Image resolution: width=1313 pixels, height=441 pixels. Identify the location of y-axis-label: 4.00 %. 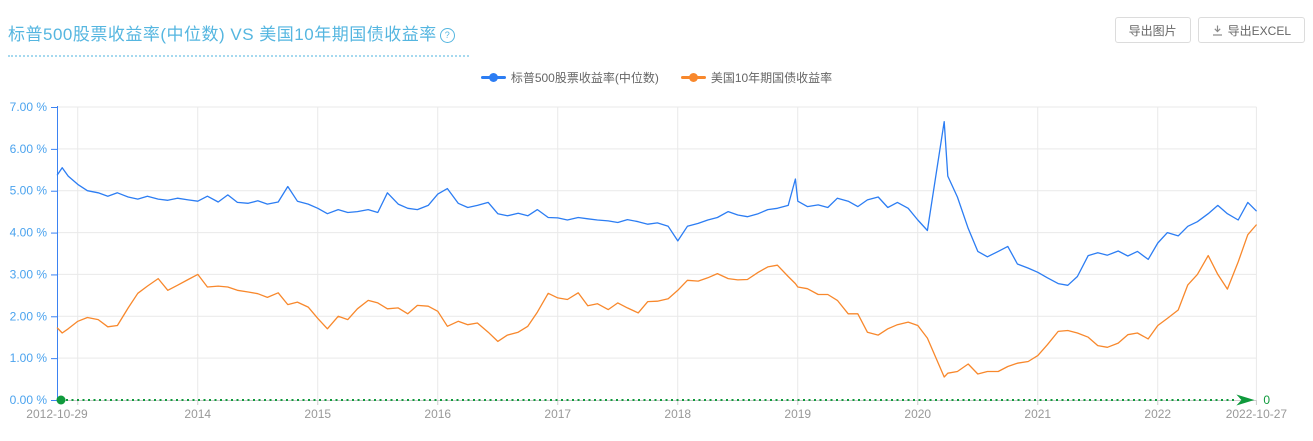
(29, 233).